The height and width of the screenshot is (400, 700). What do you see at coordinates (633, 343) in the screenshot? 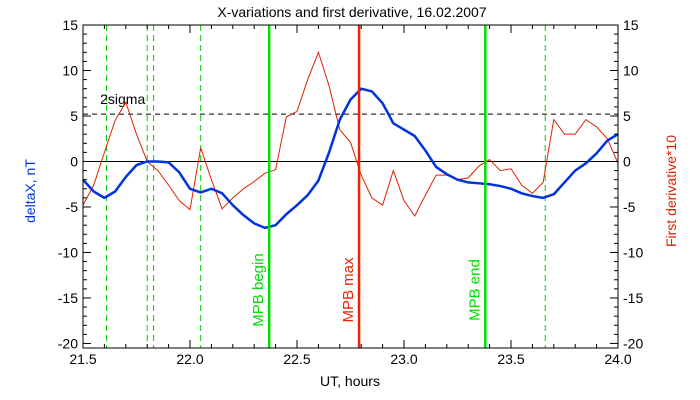
I see `y-tick-label-right-7: -20` at bounding box center [633, 343].